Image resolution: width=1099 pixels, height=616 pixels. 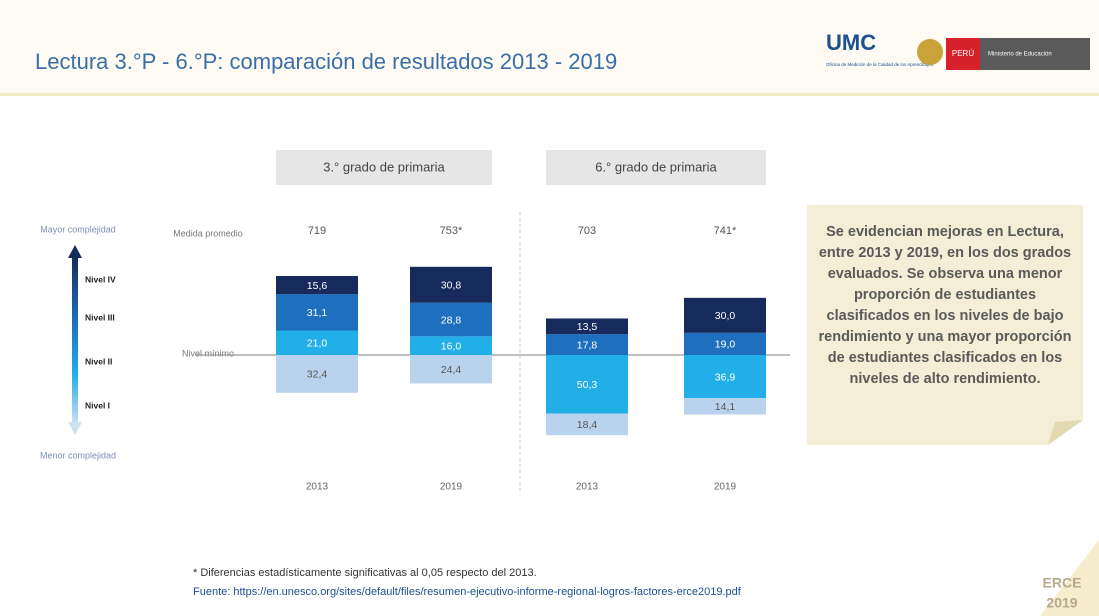 I want to click on data-label: 15,6, so click(x=317, y=286).